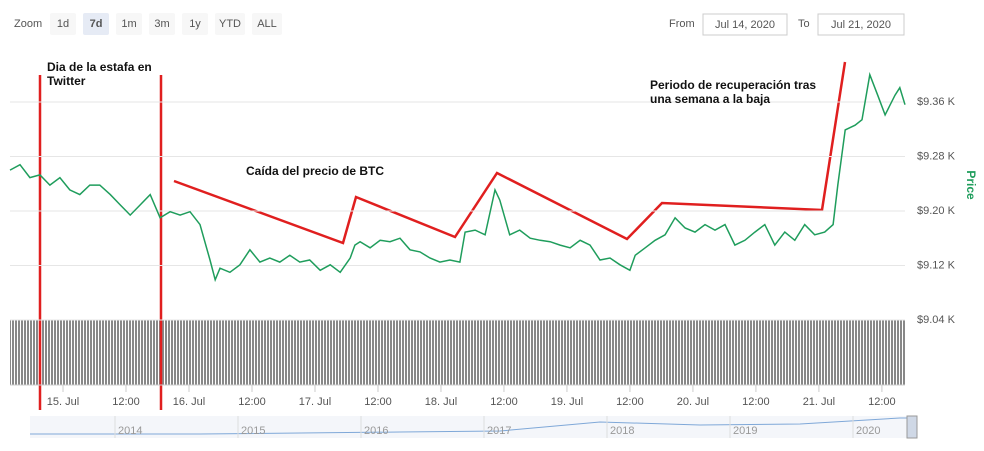 The width and height of the screenshot is (984, 451). What do you see at coordinates (499, 431) in the screenshot?
I see `navigator-year: 2017` at bounding box center [499, 431].